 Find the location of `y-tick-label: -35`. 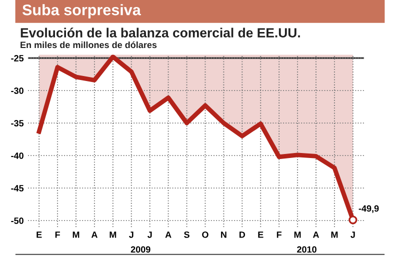

y-tick-label: -35 is located at coordinates (17, 123).